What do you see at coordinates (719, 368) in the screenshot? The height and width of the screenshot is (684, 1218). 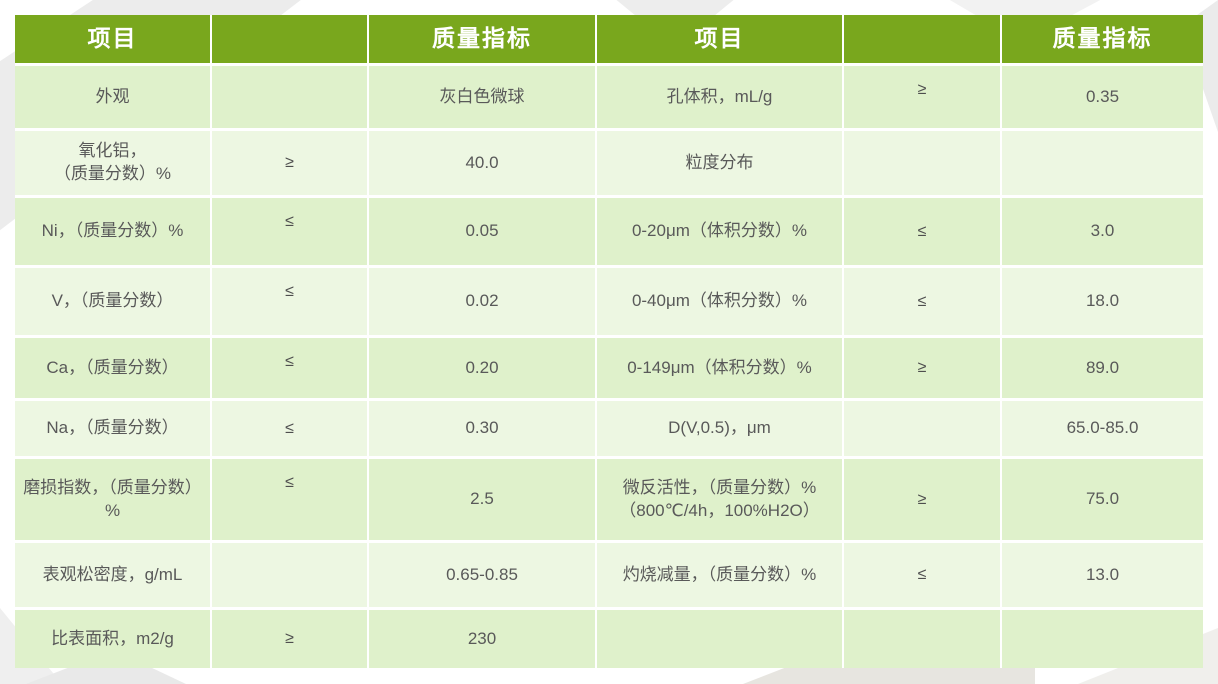 I see `item-cell-right: 0-149μm（体积分数）%` at bounding box center [719, 368].